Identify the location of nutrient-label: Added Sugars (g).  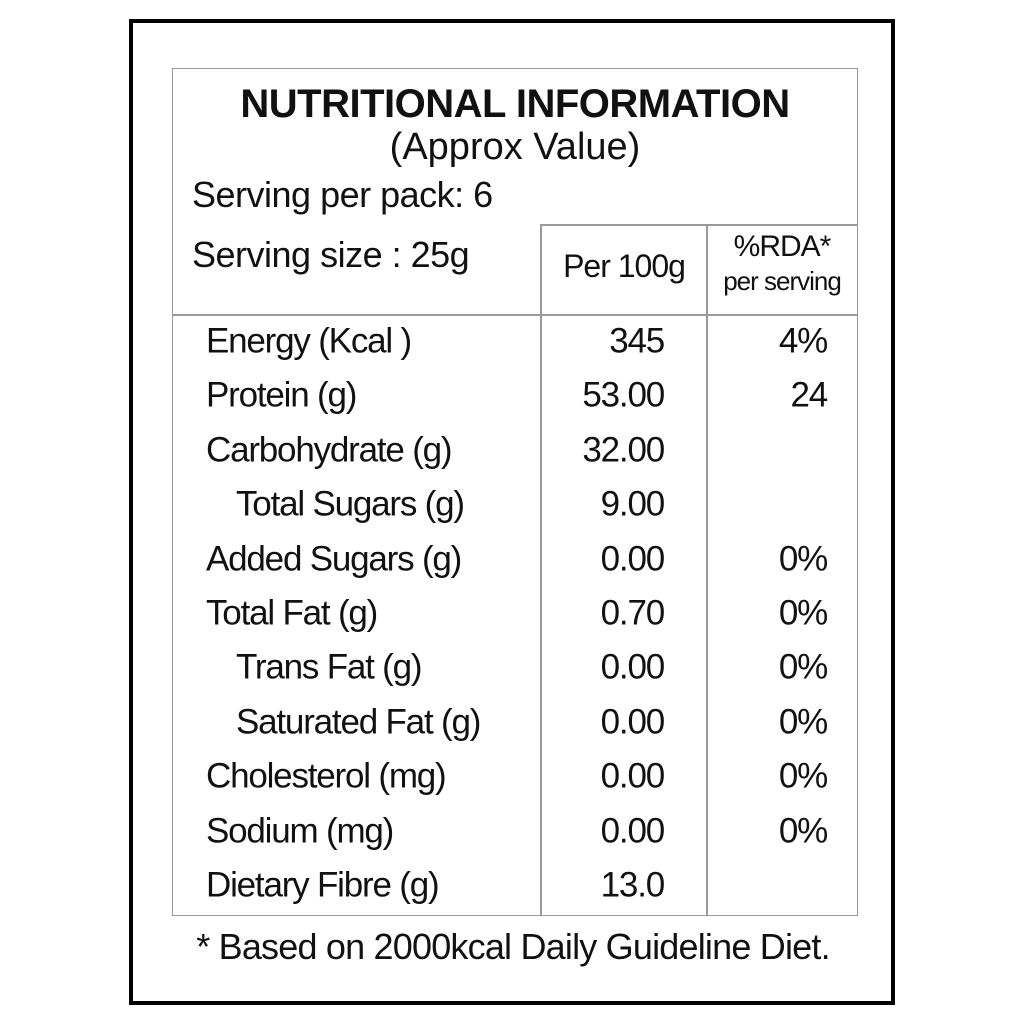
(334, 559).